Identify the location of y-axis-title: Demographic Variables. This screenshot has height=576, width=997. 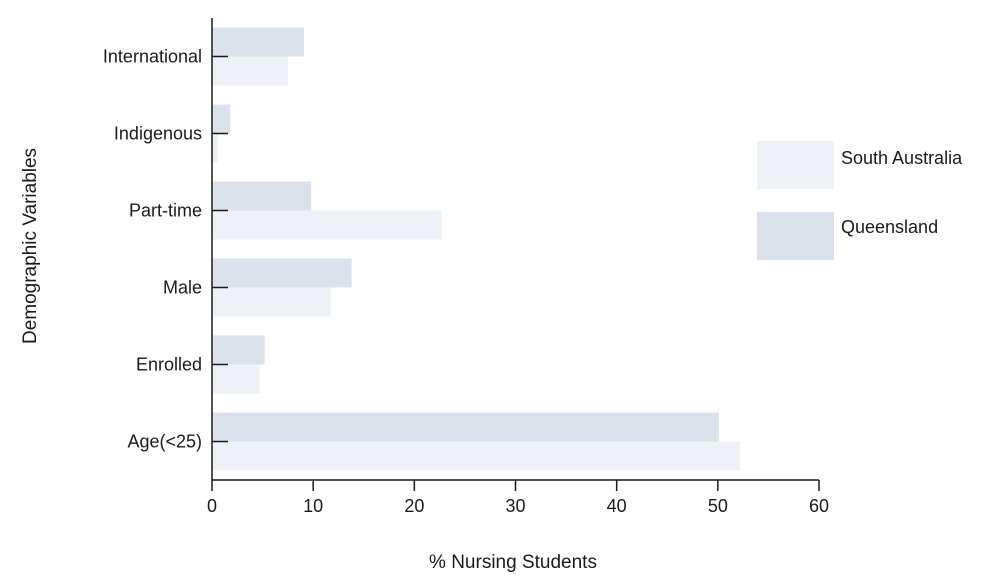
(30, 246).